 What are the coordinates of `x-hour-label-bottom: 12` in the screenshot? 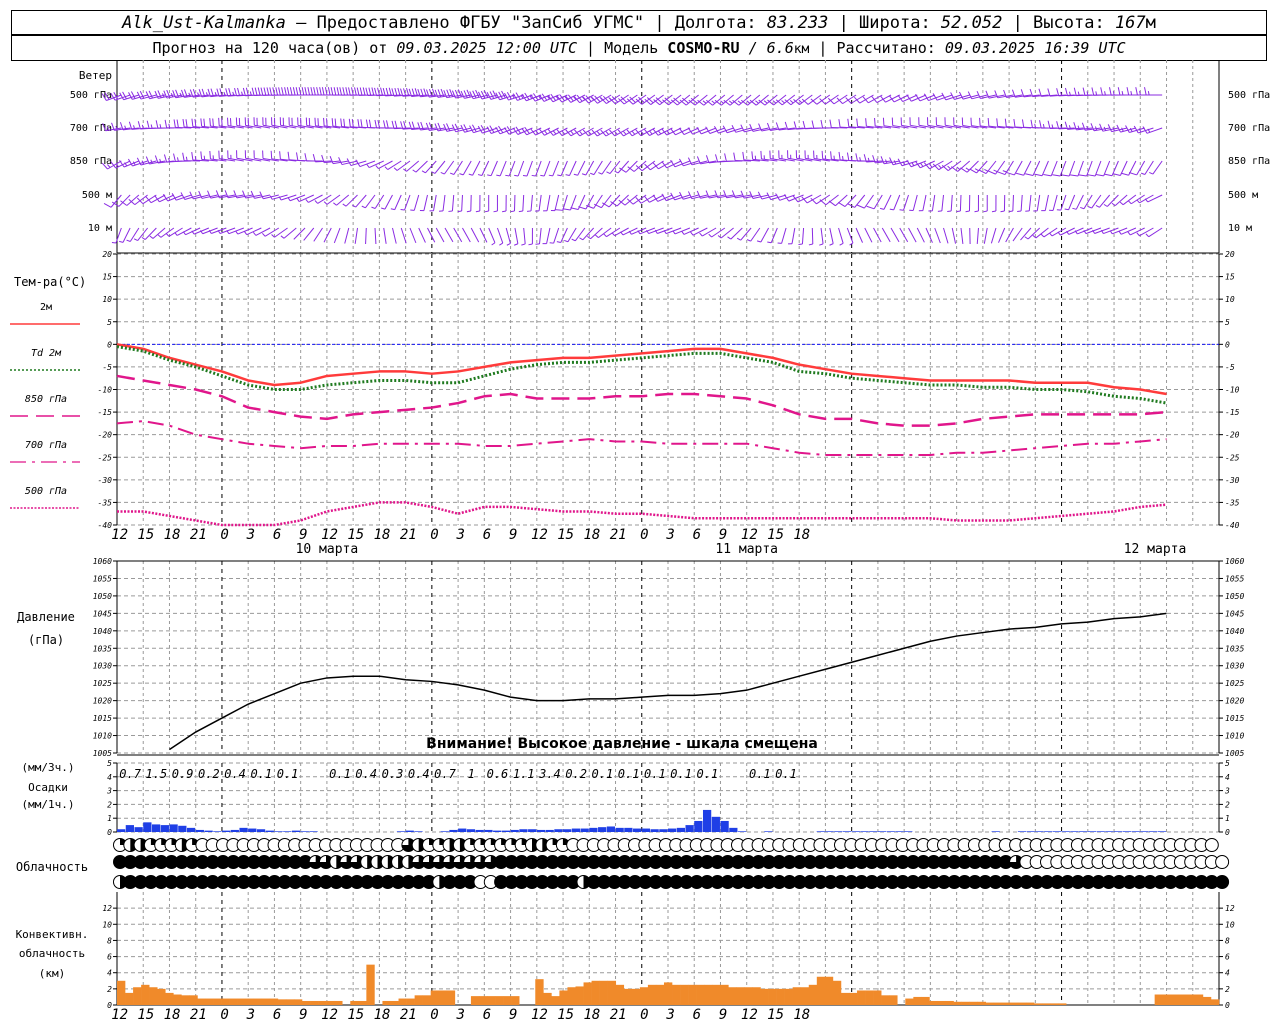 It's located at (119, 1015).